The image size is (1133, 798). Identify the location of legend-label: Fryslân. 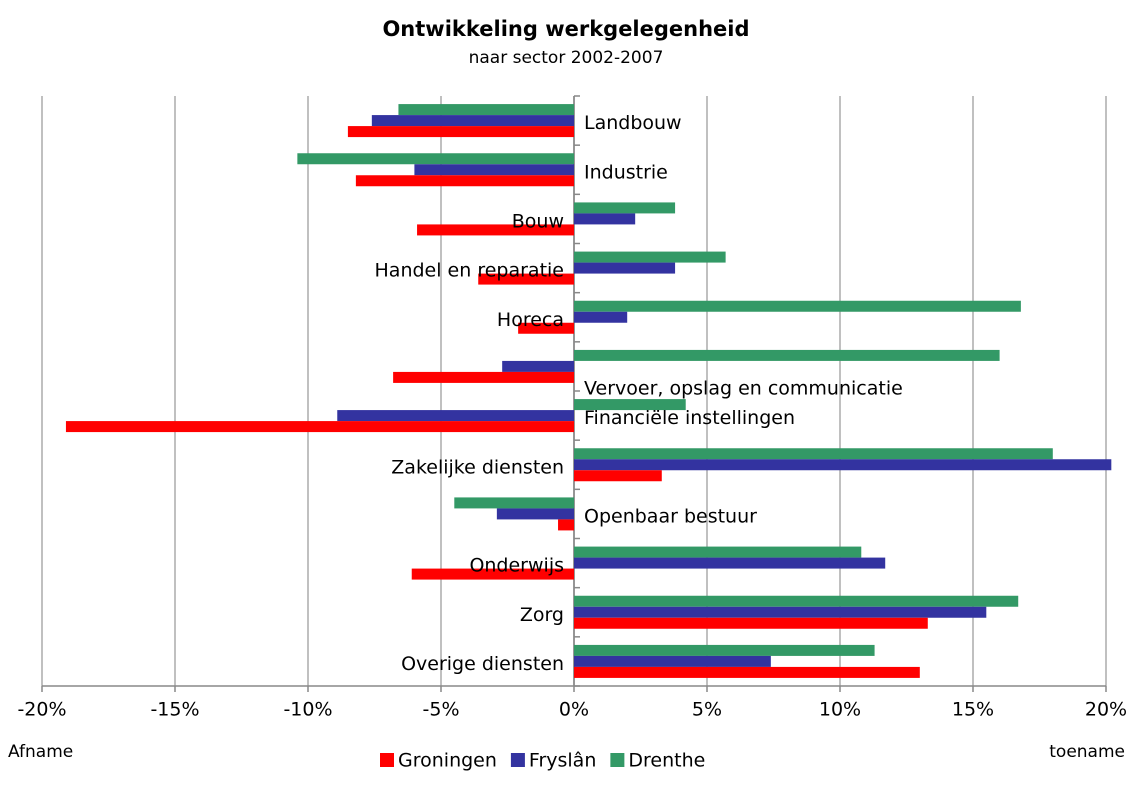
(562, 761).